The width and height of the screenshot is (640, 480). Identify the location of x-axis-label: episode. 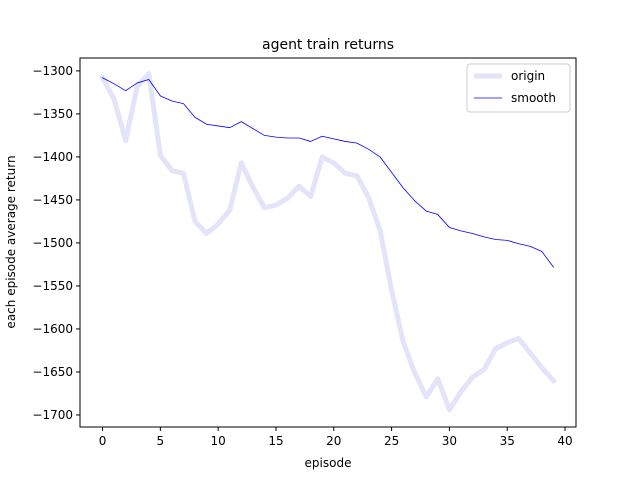
(328, 463).